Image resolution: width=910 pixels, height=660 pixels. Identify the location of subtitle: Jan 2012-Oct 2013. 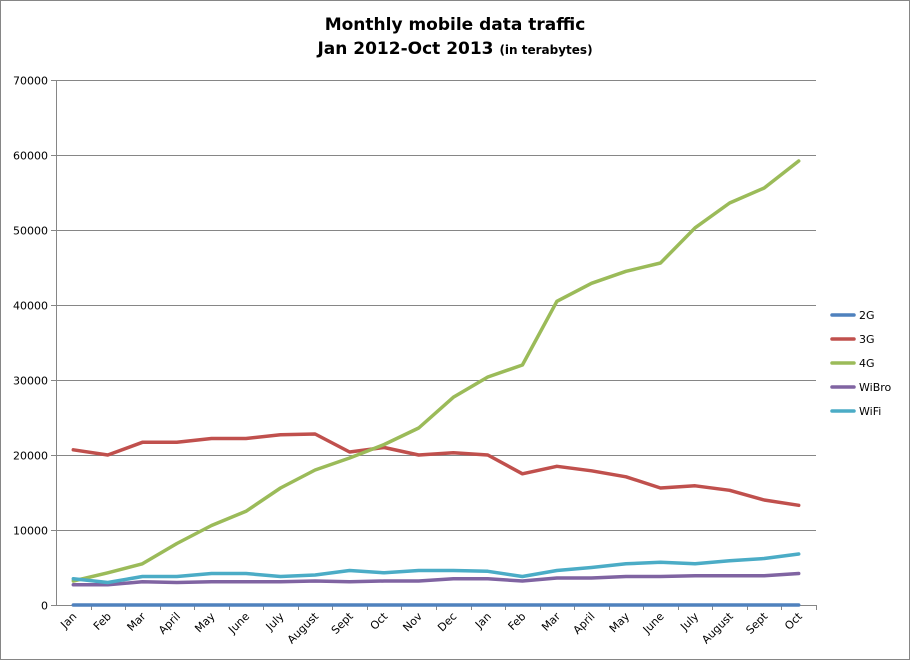
(405, 49).